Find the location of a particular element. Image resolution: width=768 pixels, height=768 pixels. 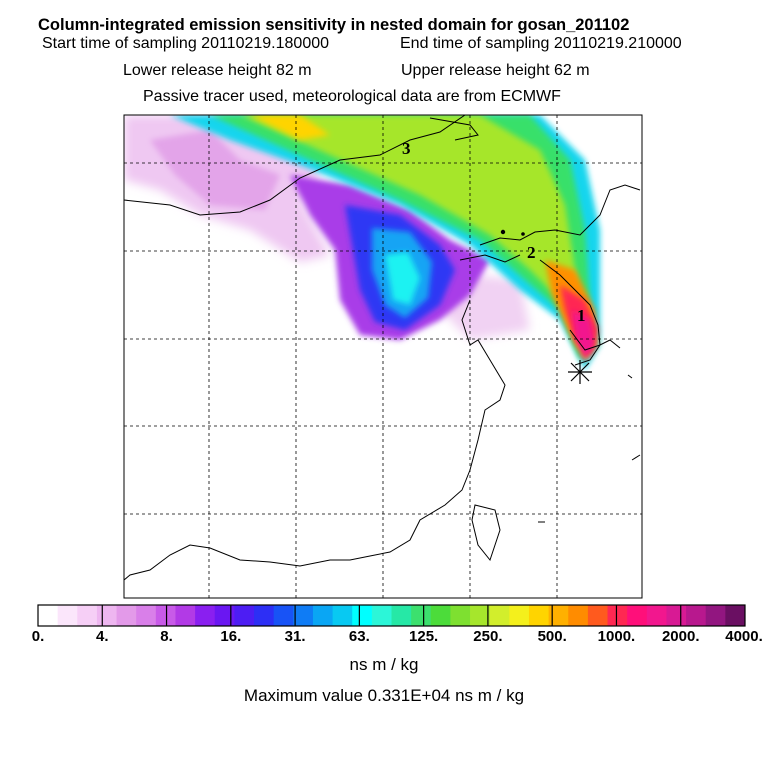

colorbar-units: ns m / kg is located at coordinates (384, 664).